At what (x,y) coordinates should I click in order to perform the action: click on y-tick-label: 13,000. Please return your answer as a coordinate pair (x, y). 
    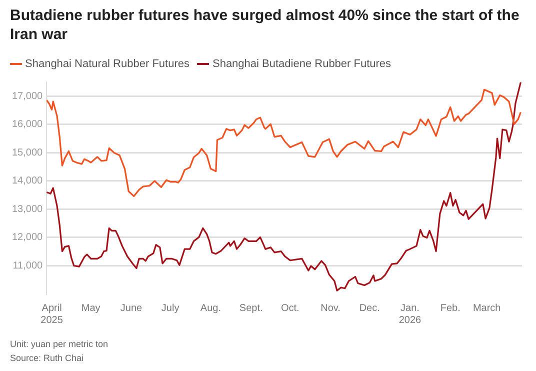
    Looking at the image, I should click on (28, 209).